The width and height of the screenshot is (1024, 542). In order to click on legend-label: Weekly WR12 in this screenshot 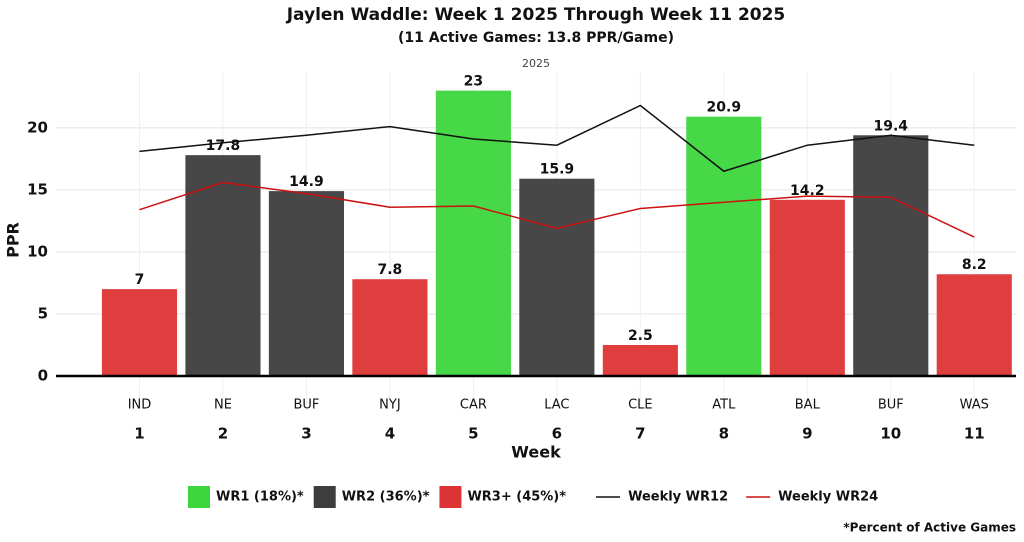, I will do `click(678, 497)`.